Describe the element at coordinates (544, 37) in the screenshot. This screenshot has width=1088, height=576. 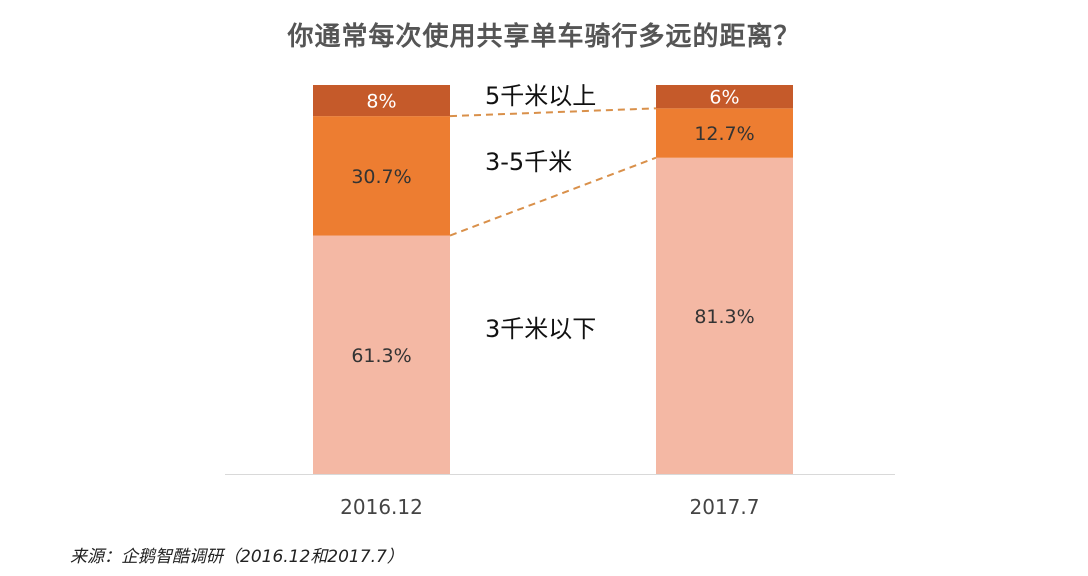
I see `chart-title: 你通常每次使用共享单车骑行多远的距离？` at that location.